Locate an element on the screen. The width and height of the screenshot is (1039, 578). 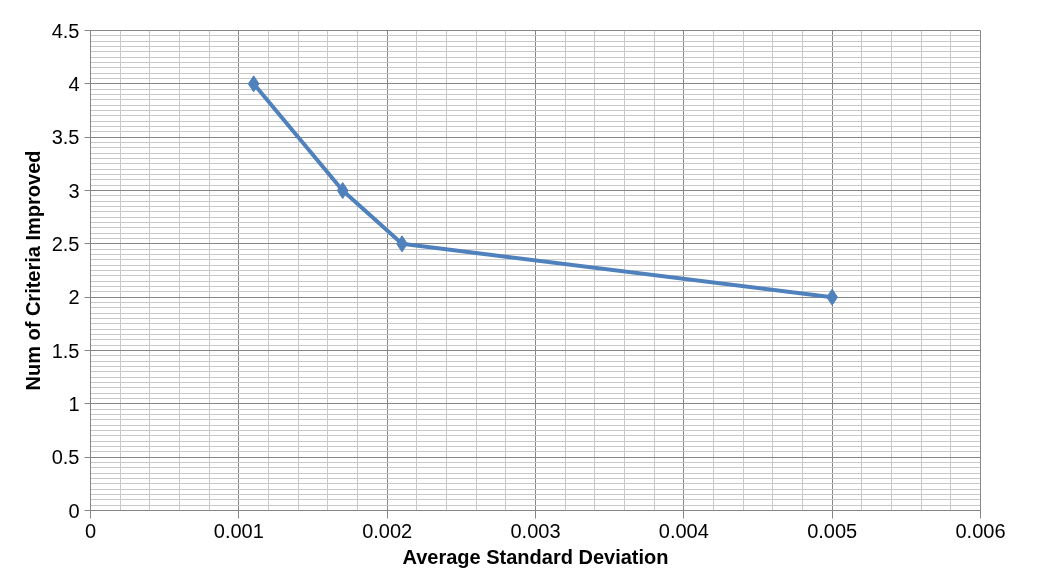
x-tick-label: 0.006 is located at coordinates (980, 530).